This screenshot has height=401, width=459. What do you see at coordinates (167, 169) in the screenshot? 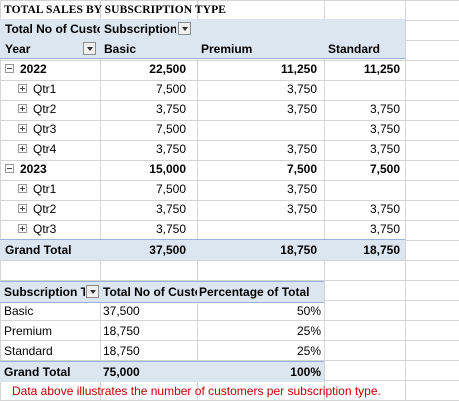
I see `value-cell: 15,000` at bounding box center [167, 169].